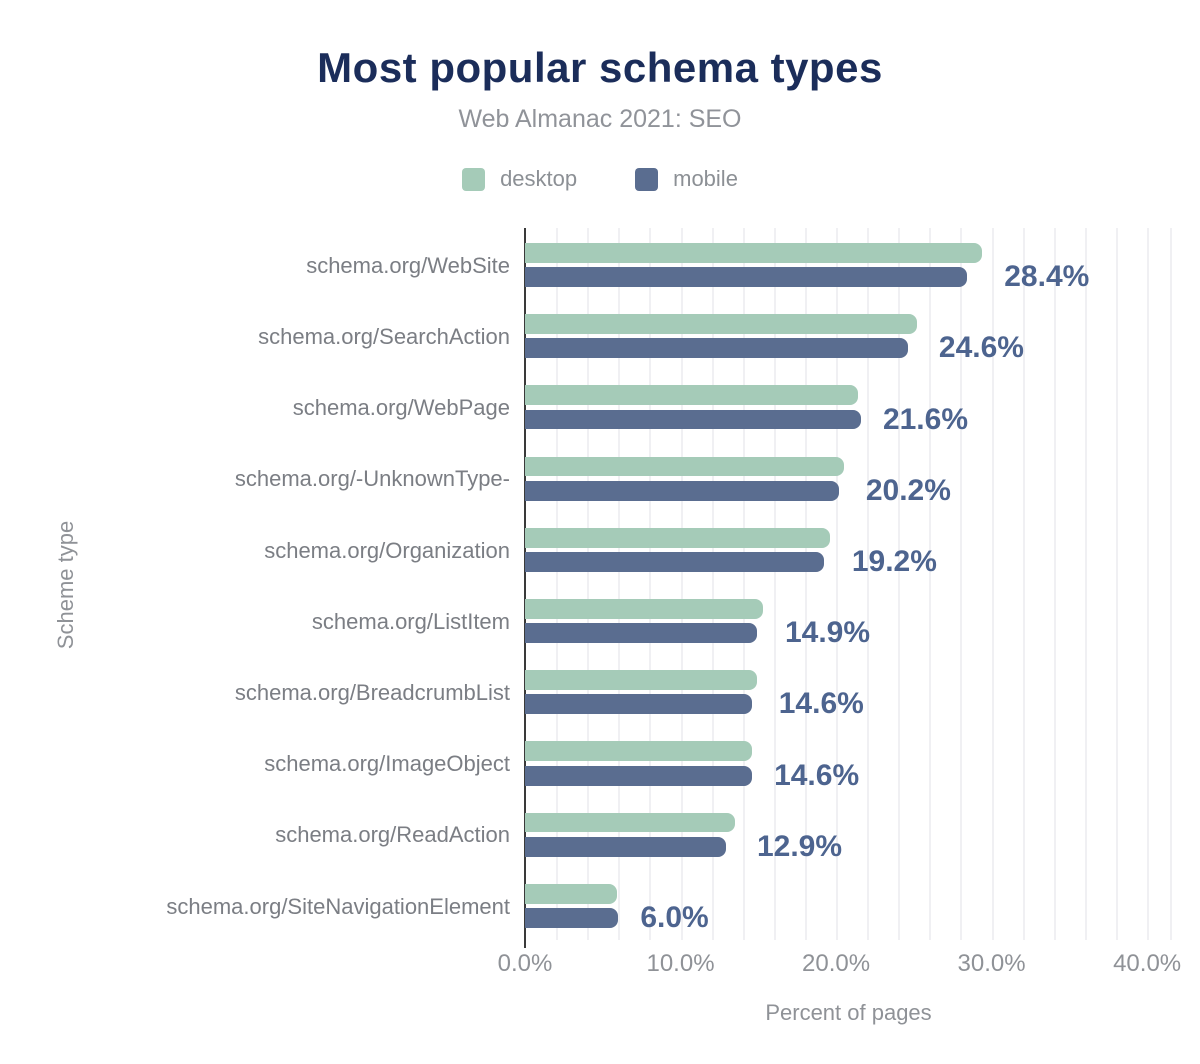 The width and height of the screenshot is (1200, 1064). Describe the element at coordinates (262, 833) in the screenshot. I see `category-label-cell: schema.org/ReadAction` at that location.